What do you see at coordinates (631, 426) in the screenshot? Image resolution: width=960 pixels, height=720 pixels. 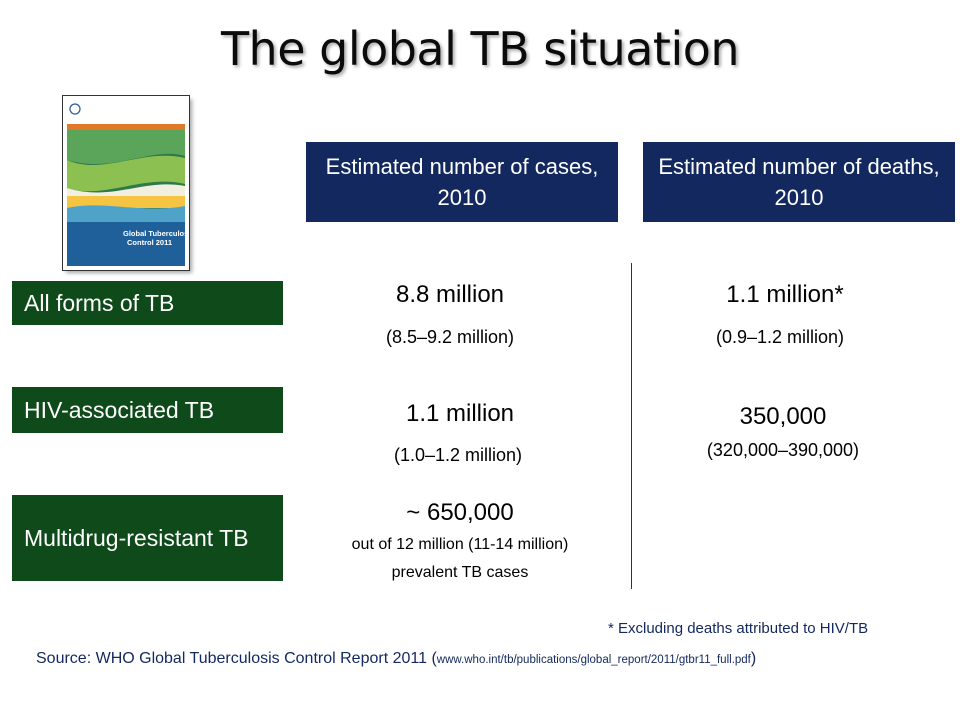 I see `column-divider` at bounding box center [631, 426].